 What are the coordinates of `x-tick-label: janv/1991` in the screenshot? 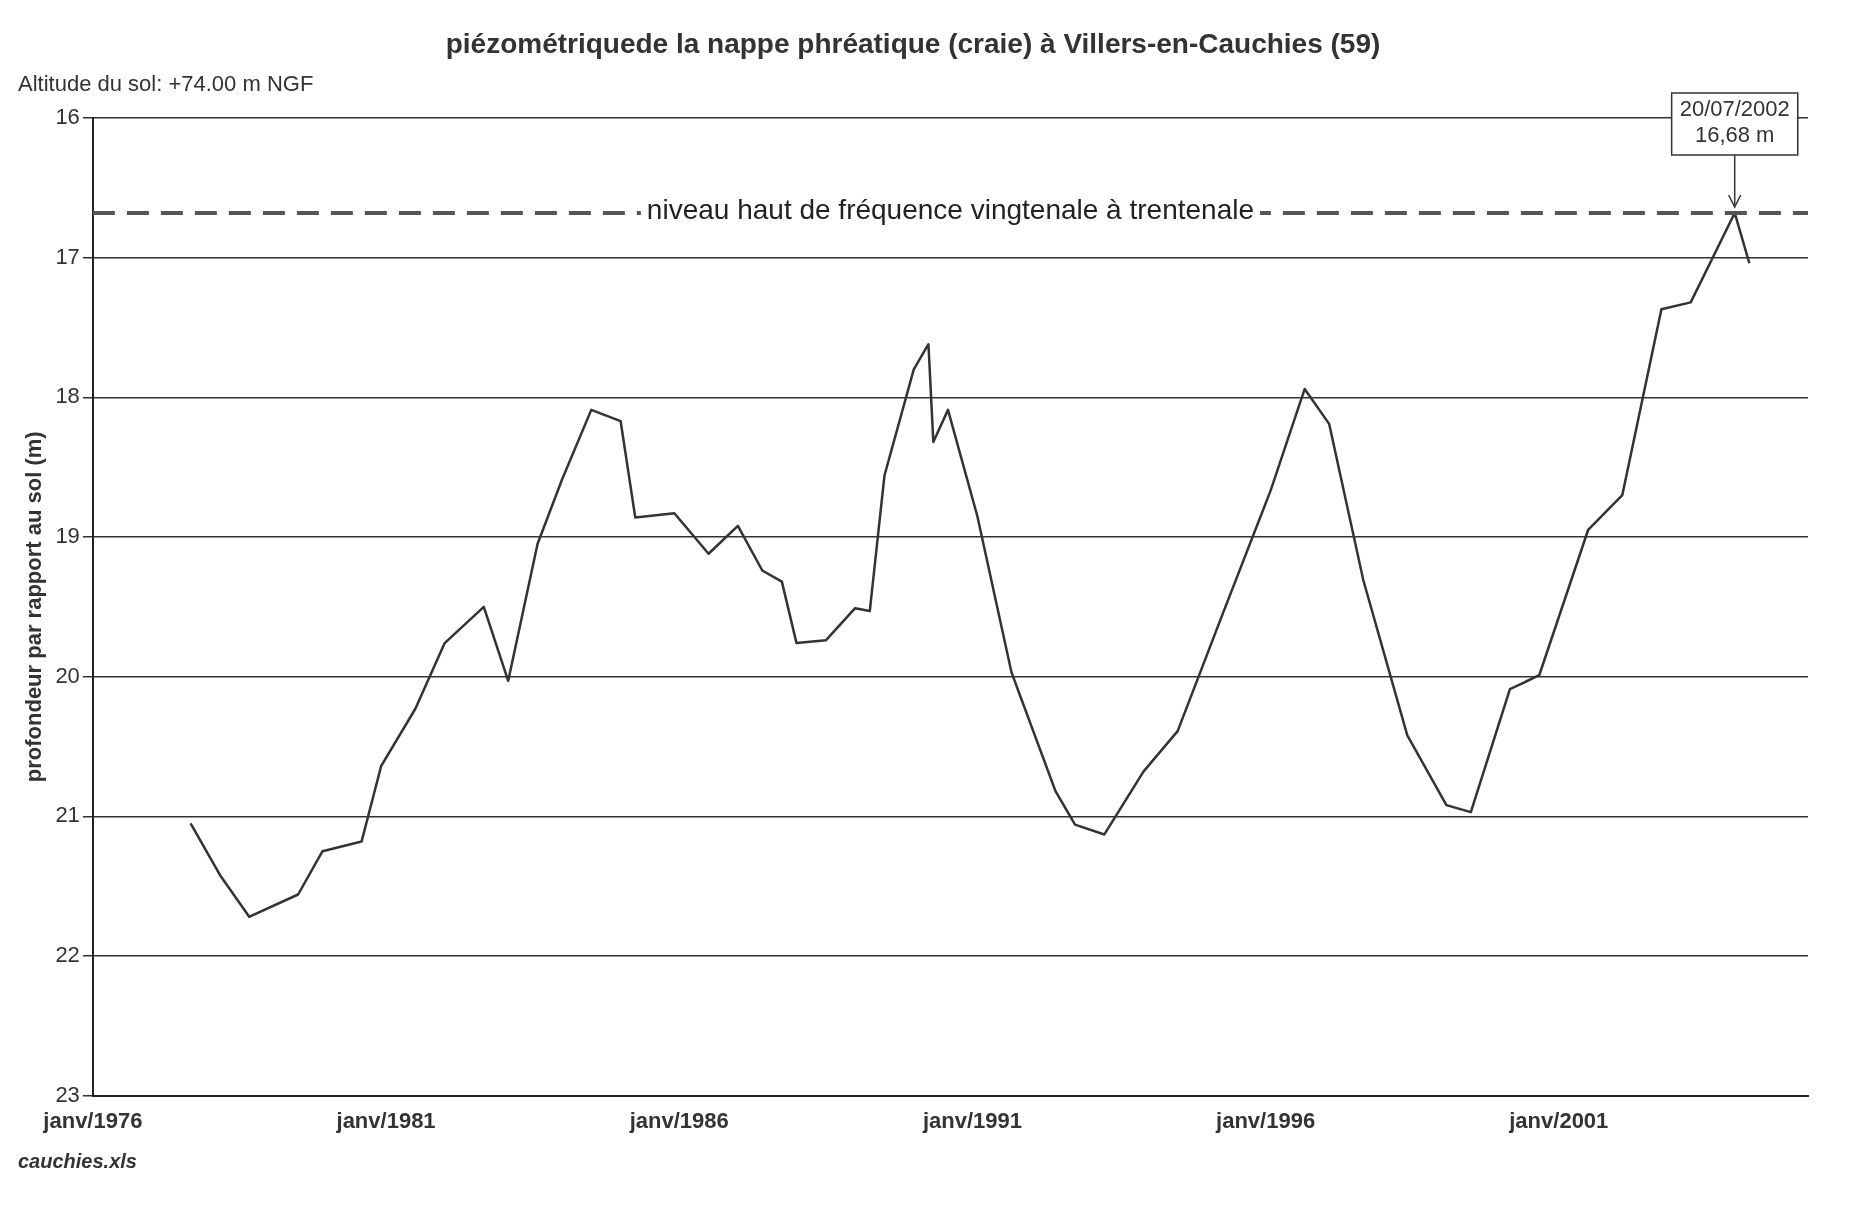 It's located at (971, 1120).